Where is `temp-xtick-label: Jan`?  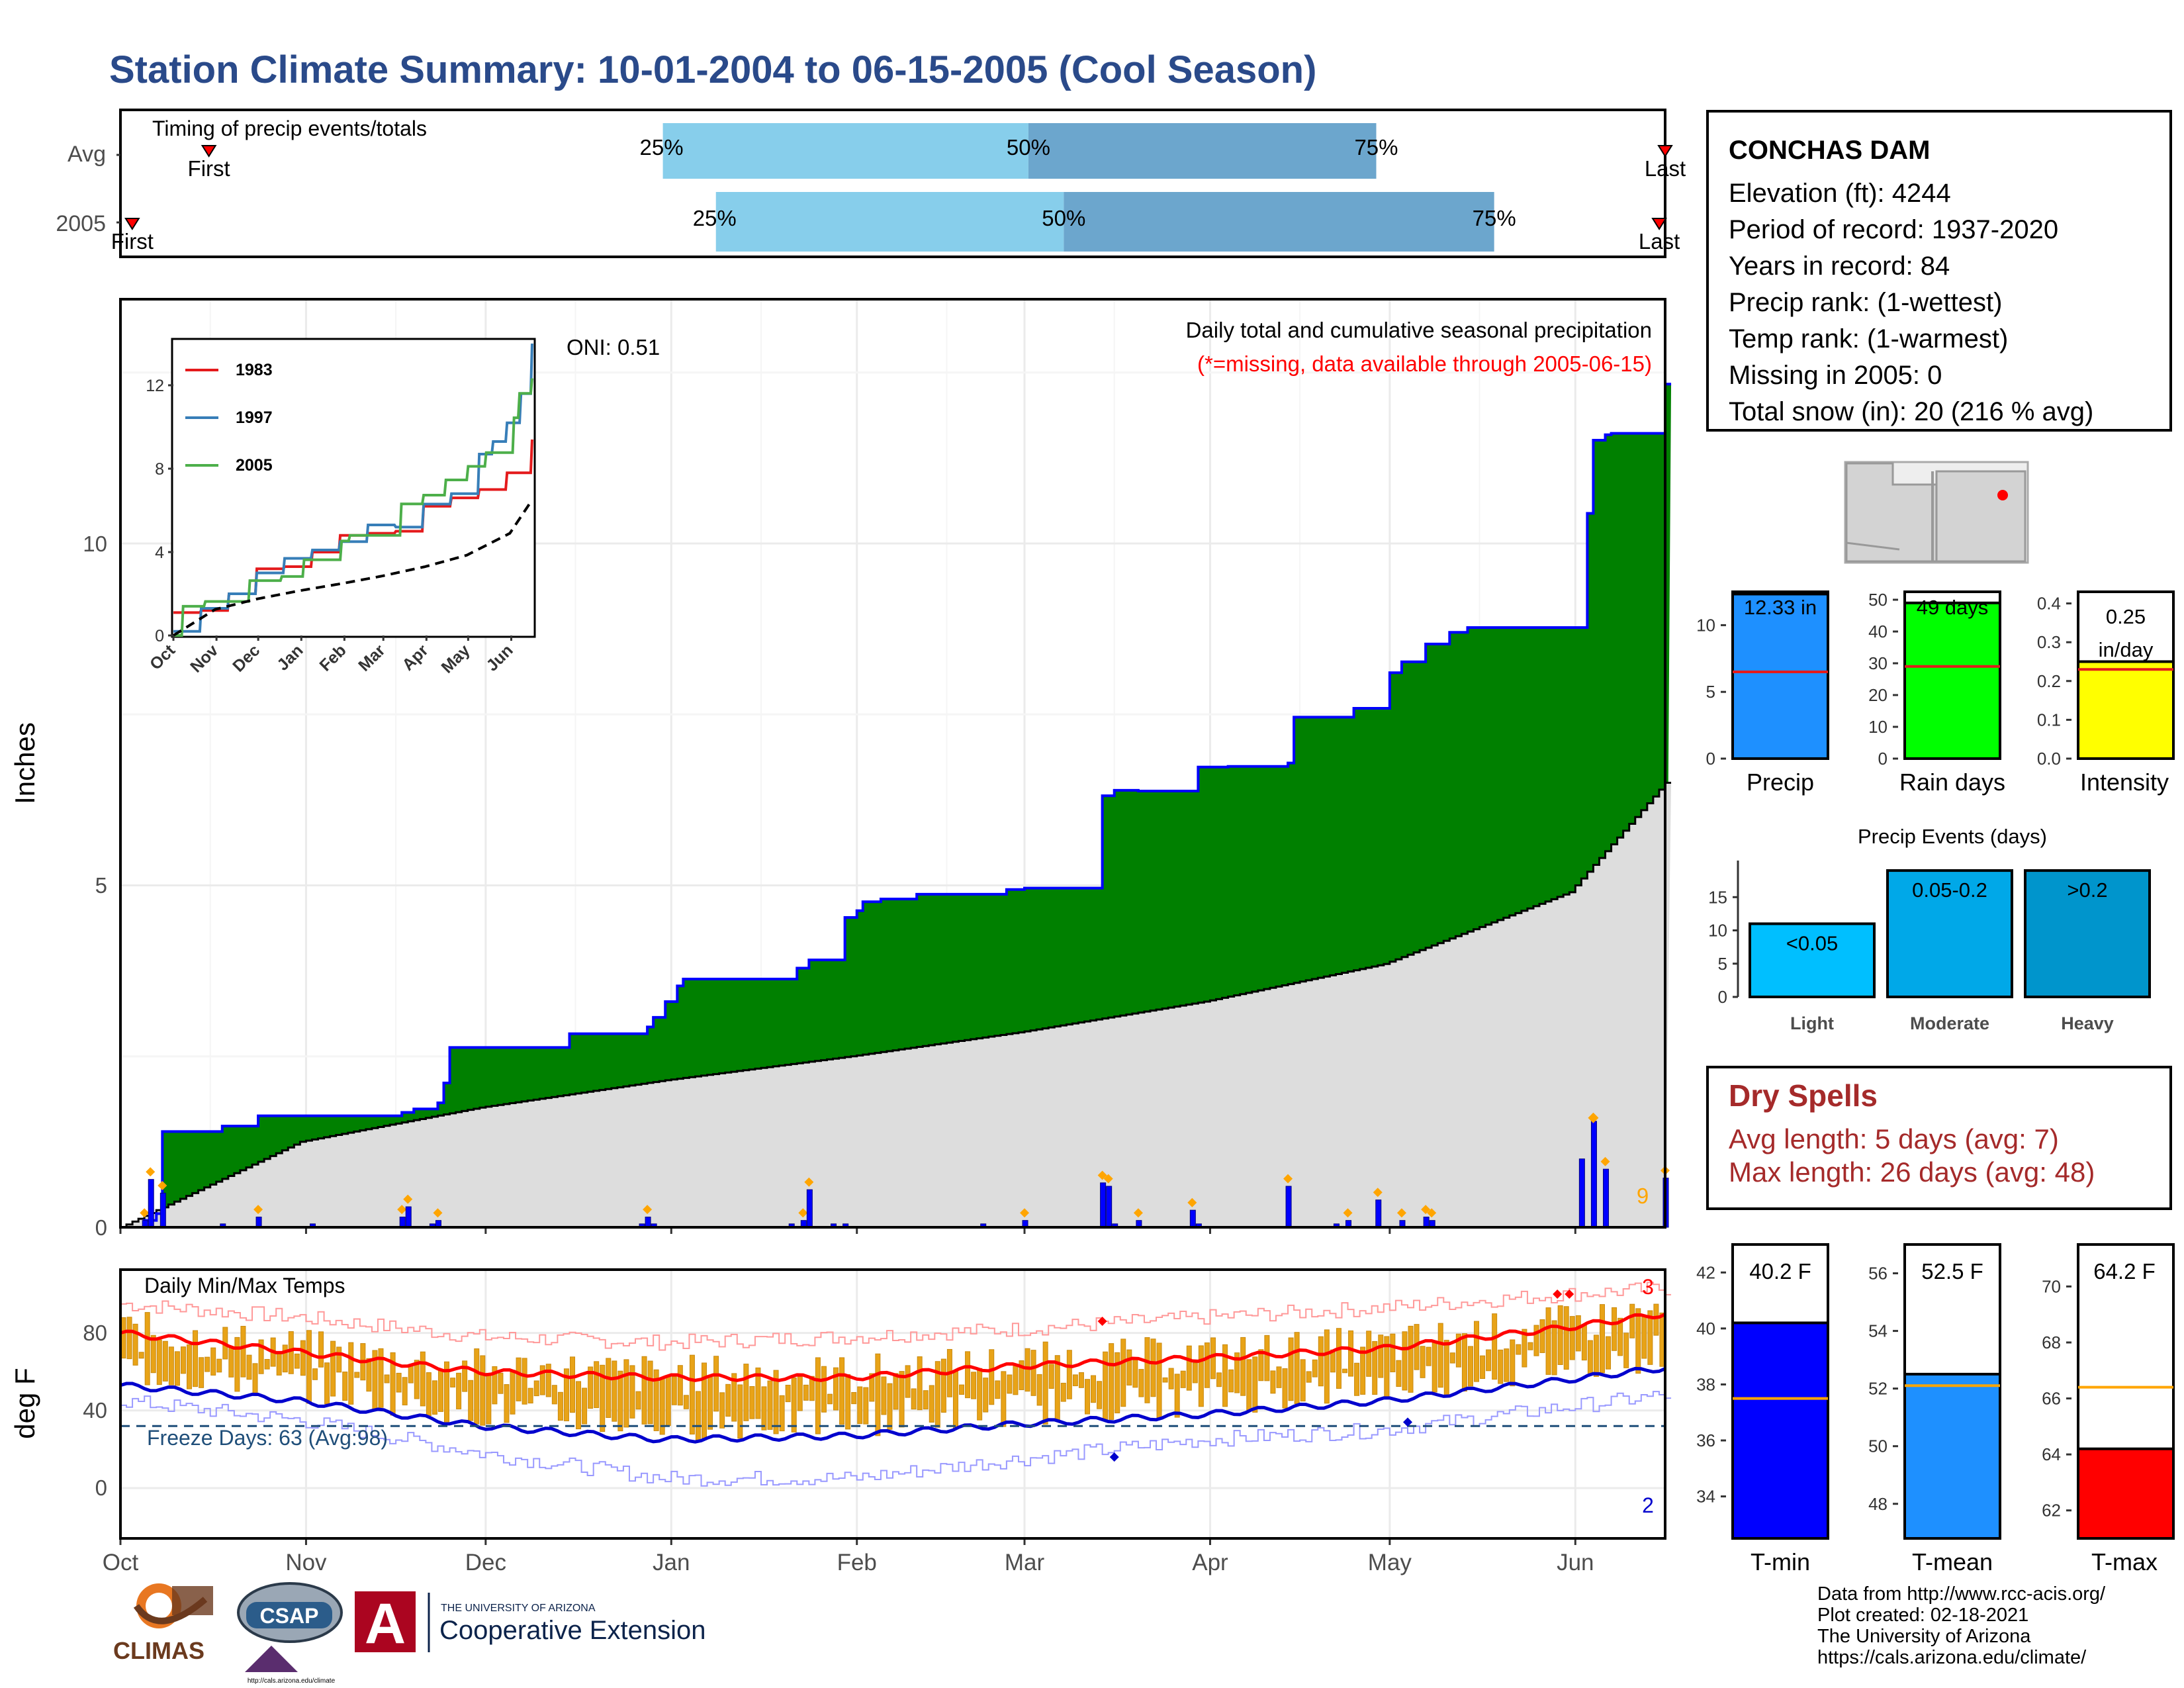
temp-xtick-label: Jan is located at coordinates (671, 1562).